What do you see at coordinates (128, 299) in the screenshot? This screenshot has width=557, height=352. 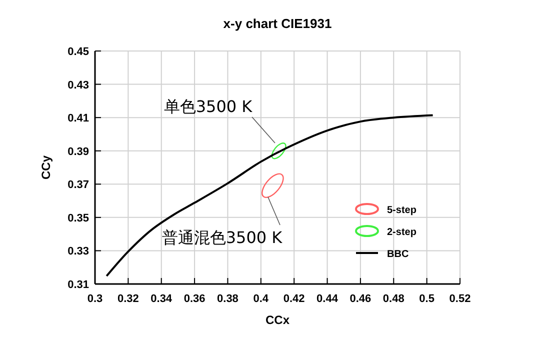 I see `x-tick-label: 0.32` at bounding box center [128, 299].